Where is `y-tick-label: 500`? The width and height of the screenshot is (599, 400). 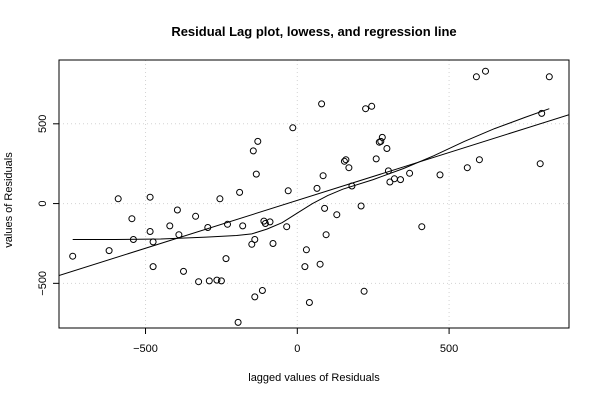 y-tick-label: 500 is located at coordinates (43, 124).